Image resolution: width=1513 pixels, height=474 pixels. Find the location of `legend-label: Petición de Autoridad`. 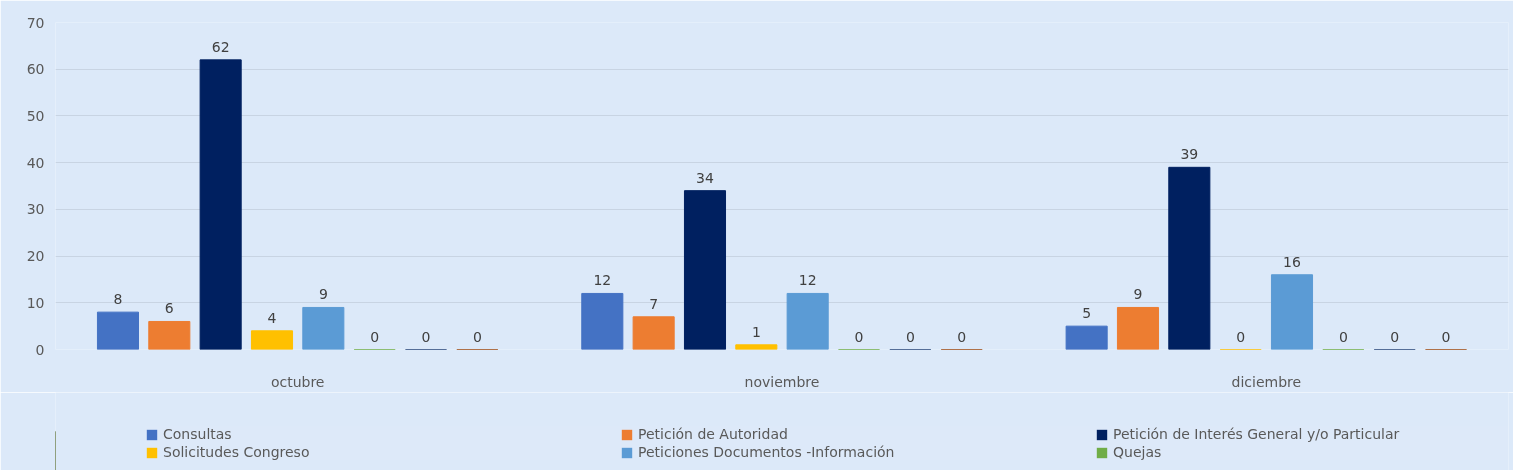

legend-label: Petición de Autoridad is located at coordinates (713, 434).